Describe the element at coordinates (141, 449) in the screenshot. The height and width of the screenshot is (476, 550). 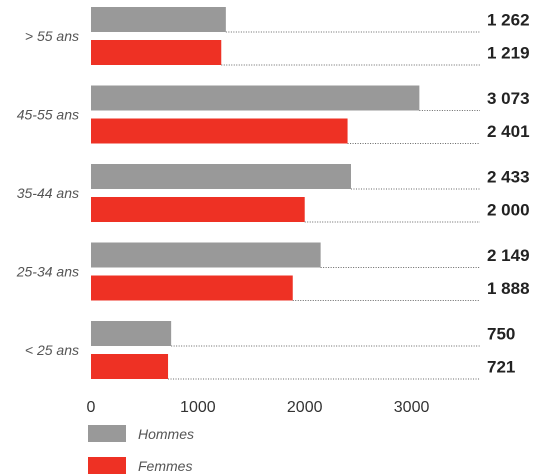
I see `legend: Hommes Femmes` at that location.